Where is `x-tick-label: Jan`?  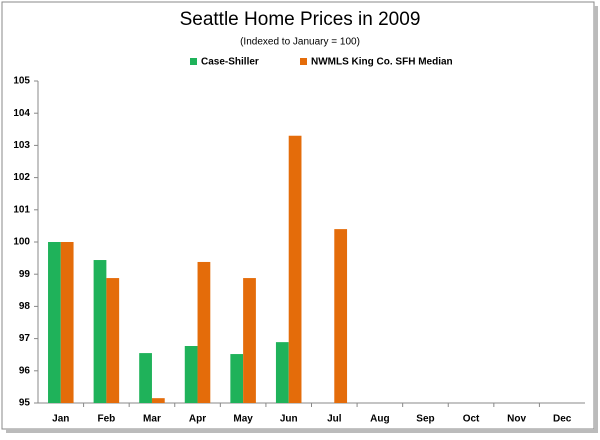 x-tick-label: Jan is located at coordinates (60, 419).